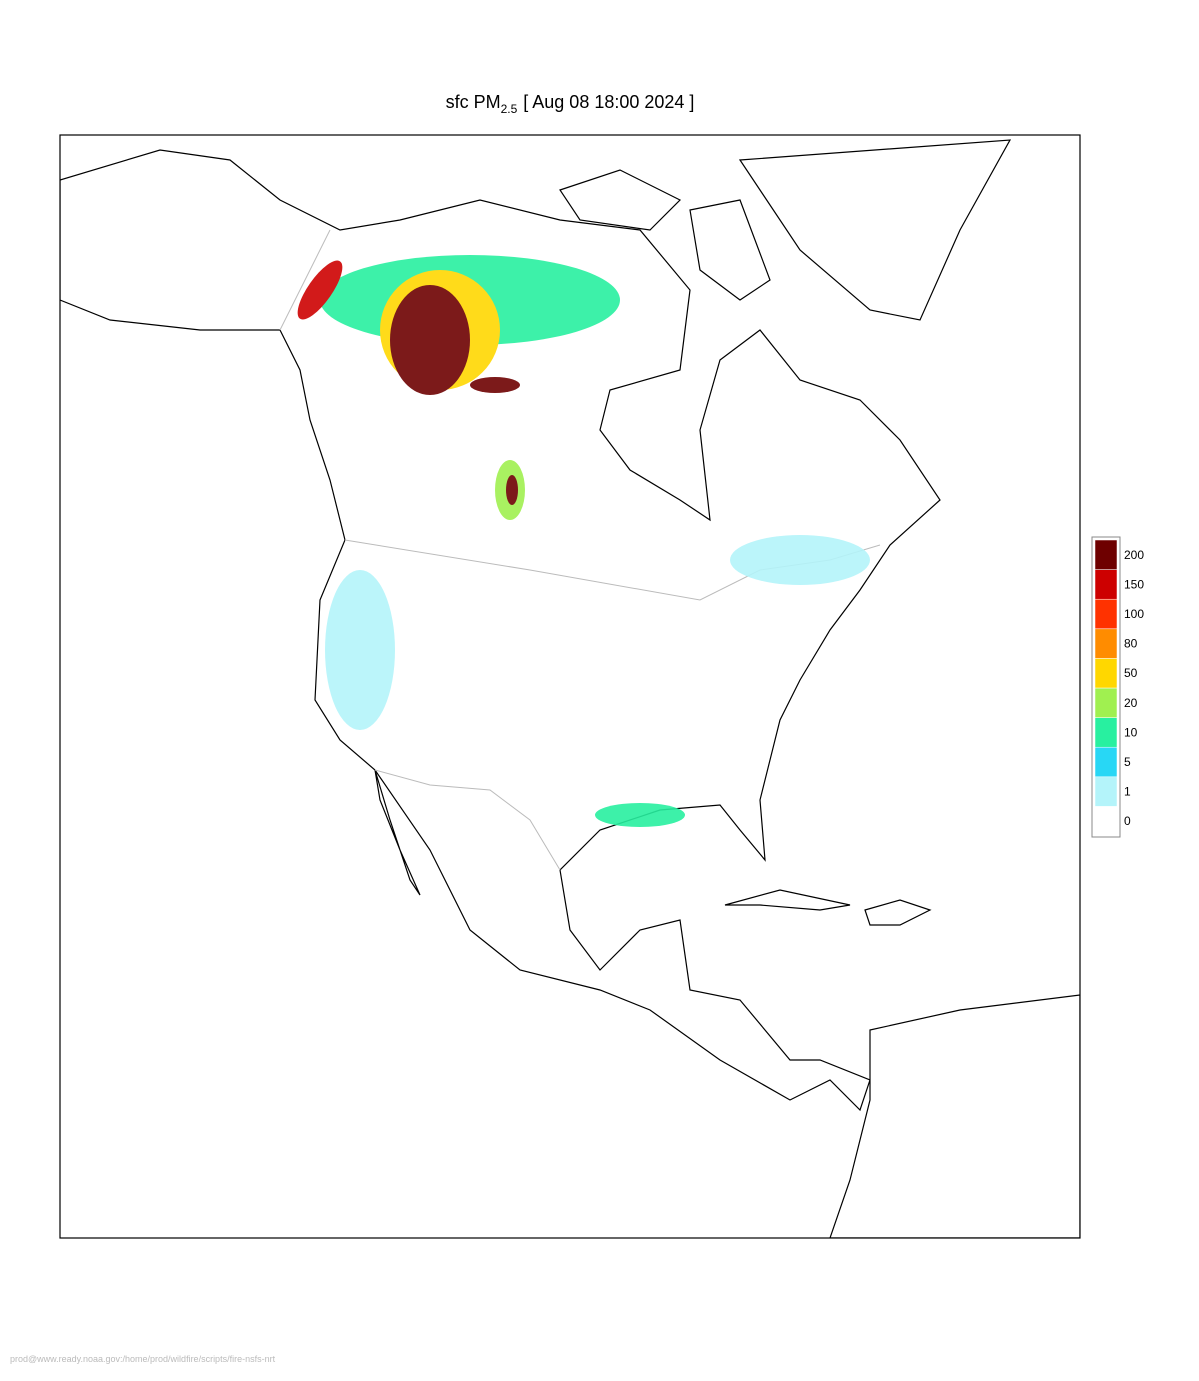 This screenshot has width=1199, height=1381. What do you see at coordinates (1127, 762) in the screenshot?
I see `colorbar-label: 5` at bounding box center [1127, 762].